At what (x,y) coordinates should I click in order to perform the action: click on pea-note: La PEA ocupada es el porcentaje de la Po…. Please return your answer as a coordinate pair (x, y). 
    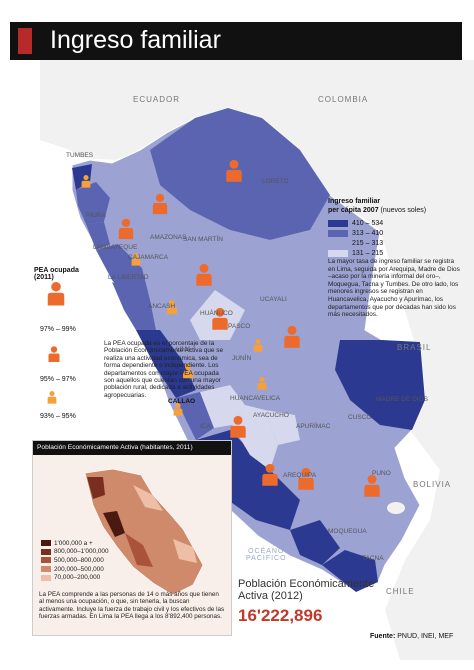
    Looking at the image, I should click on (164, 369).